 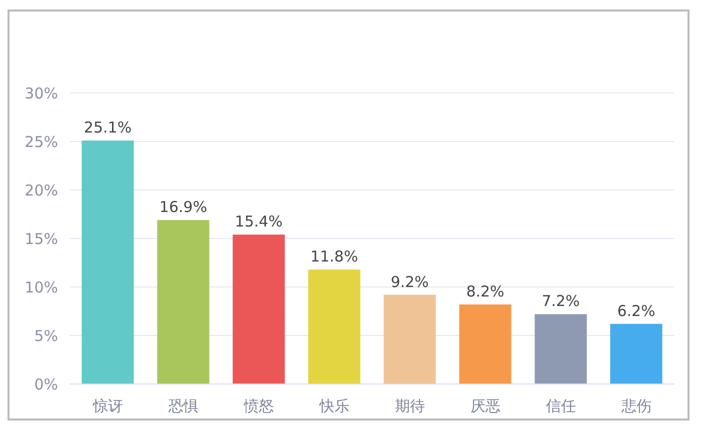 I want to click on x-tick-label: 信任, so click(x=561, y=406).